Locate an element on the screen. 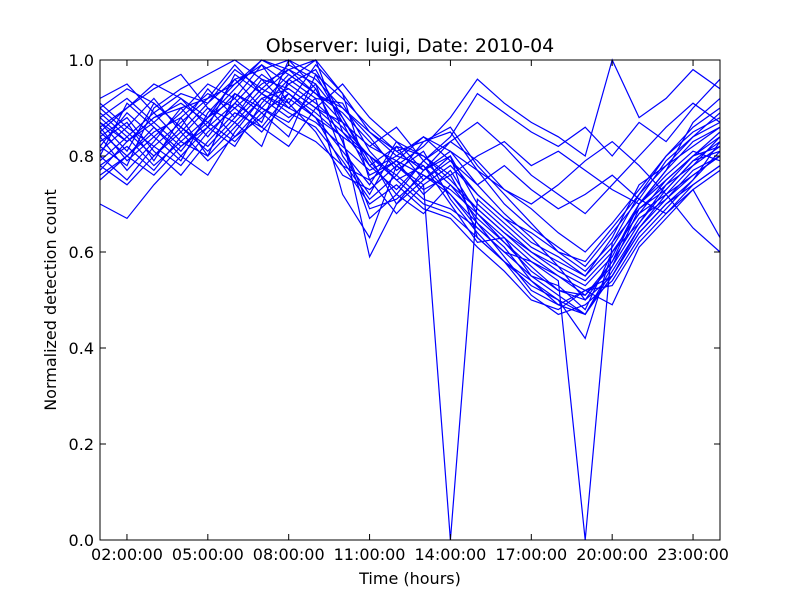 The width and height of the screenshot is (800, 600). y-tick-label: 0.4 is located at coordinates (81, 348).